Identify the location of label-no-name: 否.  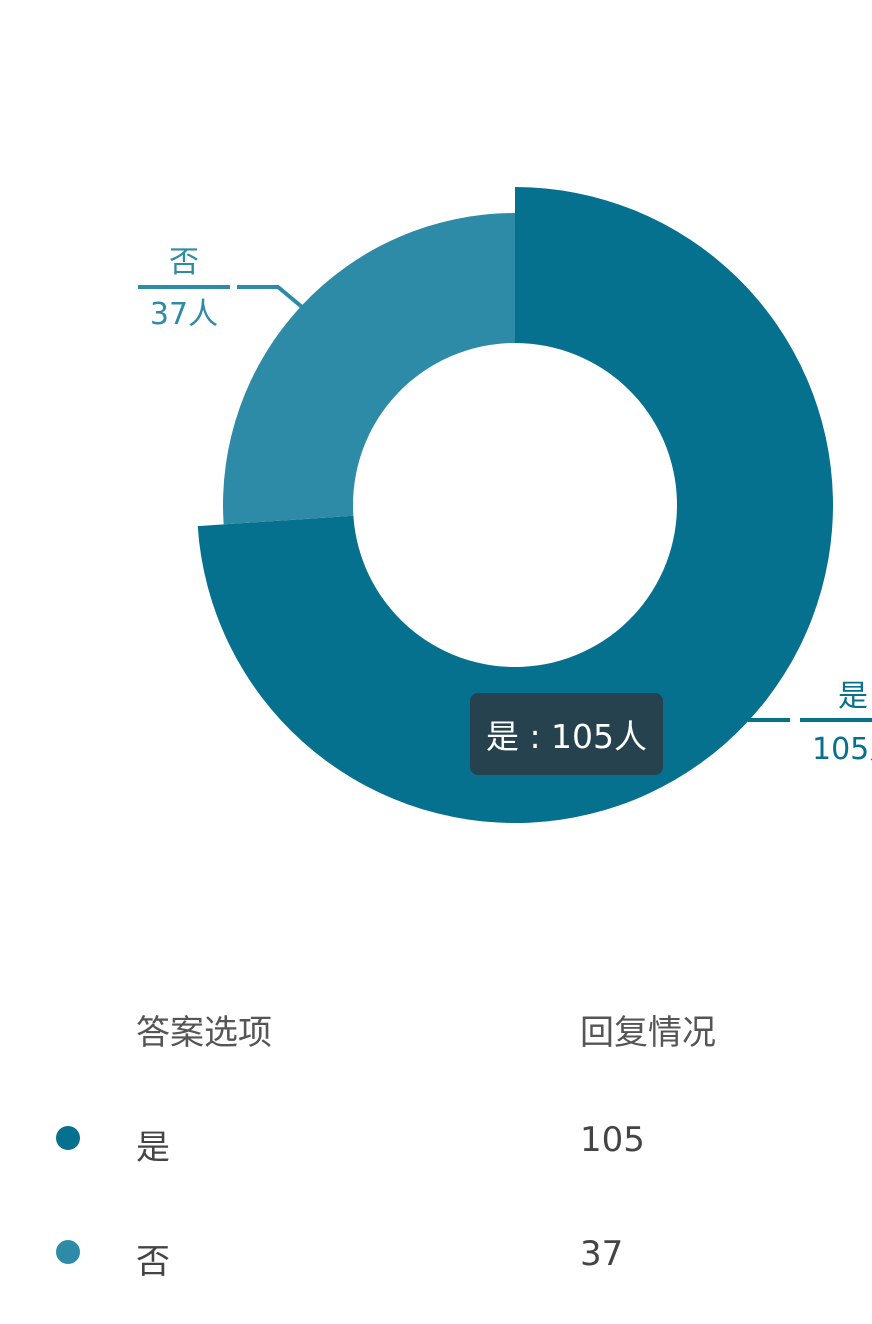
(184, 262).